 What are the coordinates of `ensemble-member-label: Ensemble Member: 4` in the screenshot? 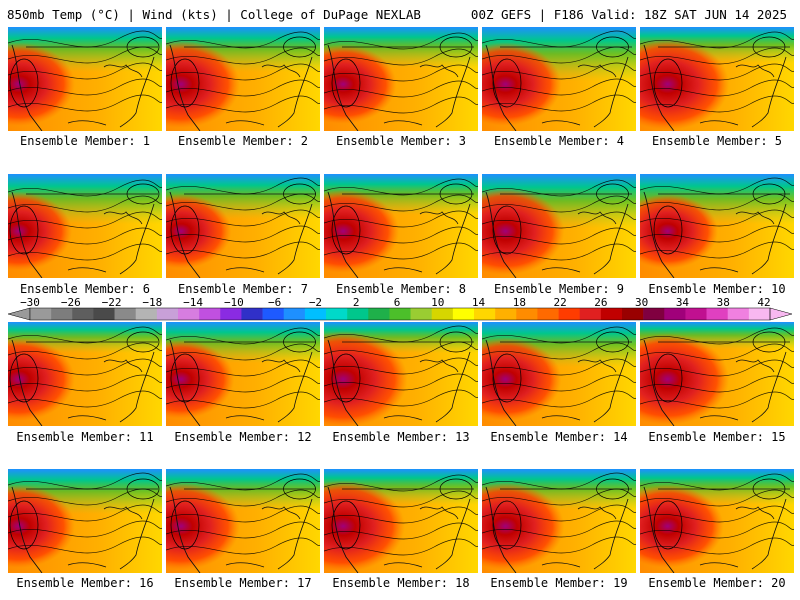 It's located at (559, 141).